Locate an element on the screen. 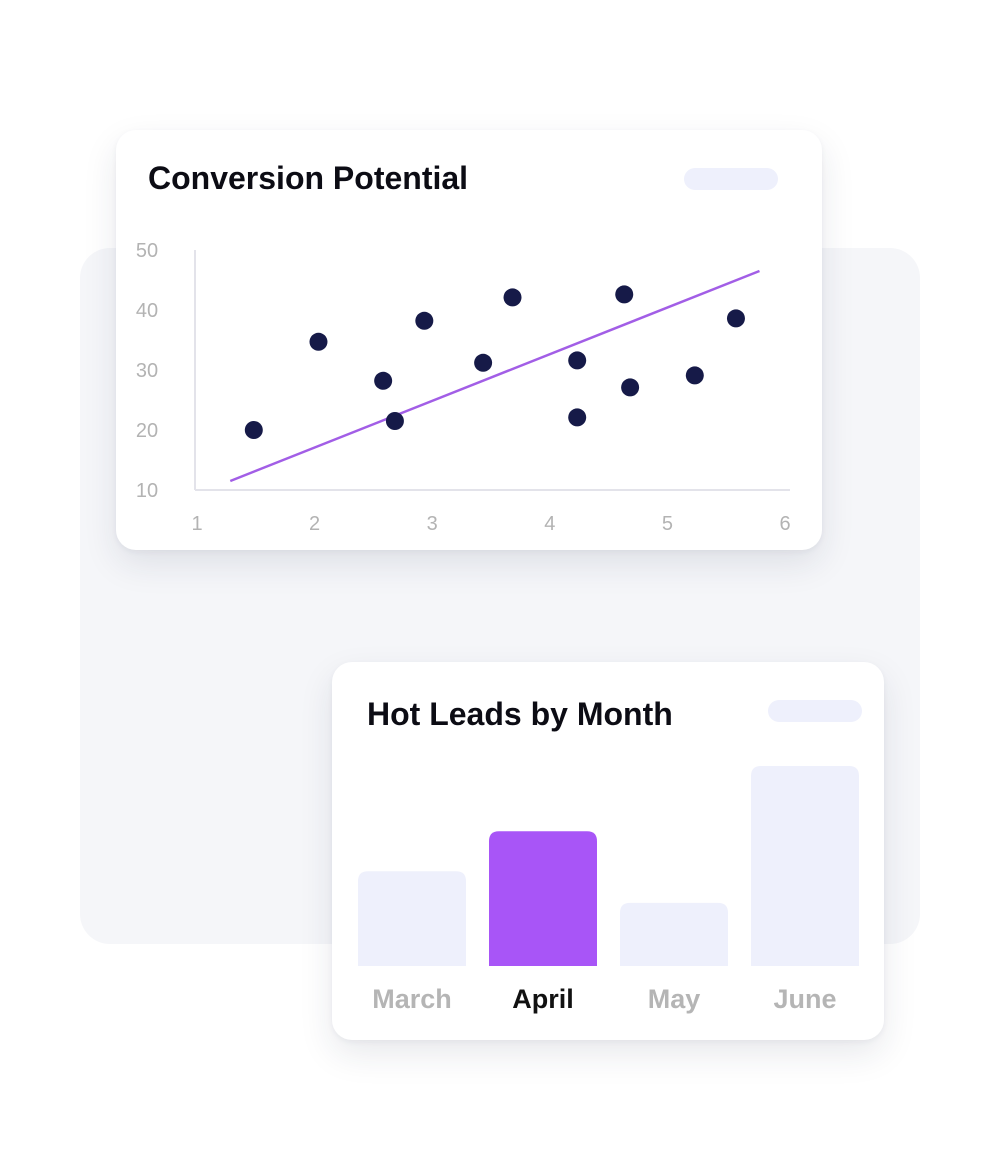  bar-chart: March April May June is located at coordinates (608, 890).